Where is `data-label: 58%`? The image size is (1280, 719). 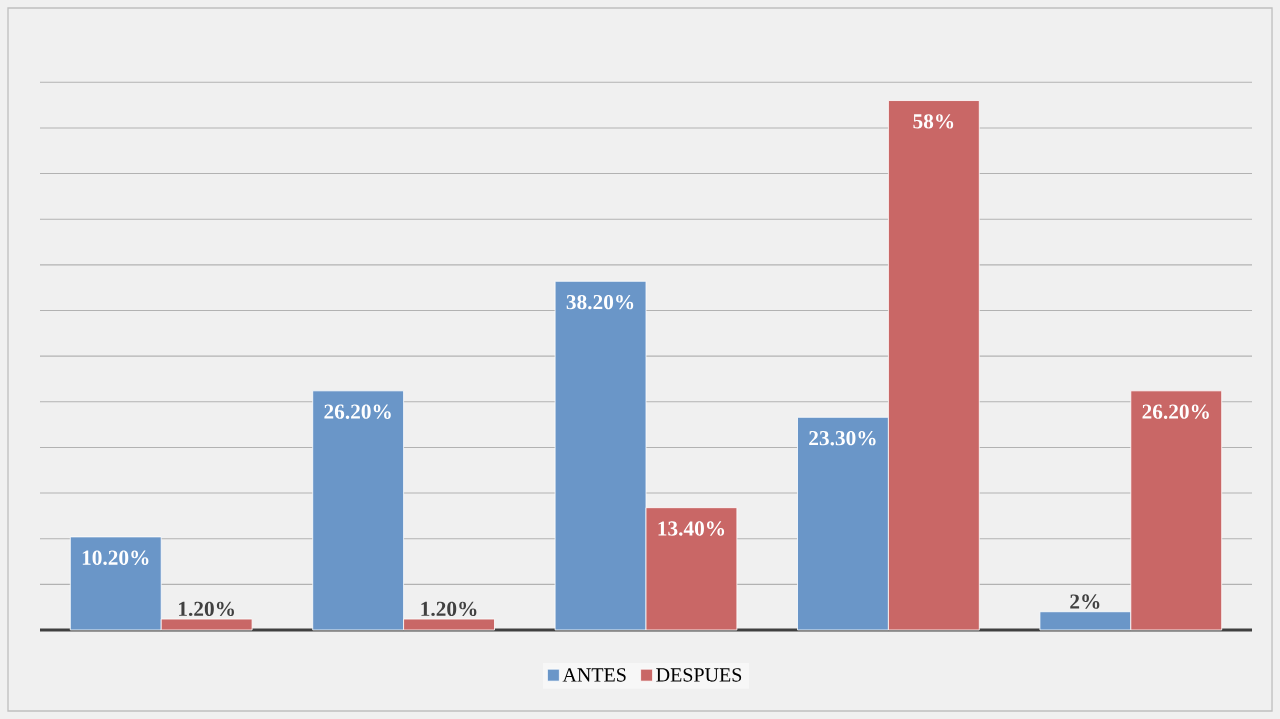
data-label: 58% is located at coordinates (933, 121).